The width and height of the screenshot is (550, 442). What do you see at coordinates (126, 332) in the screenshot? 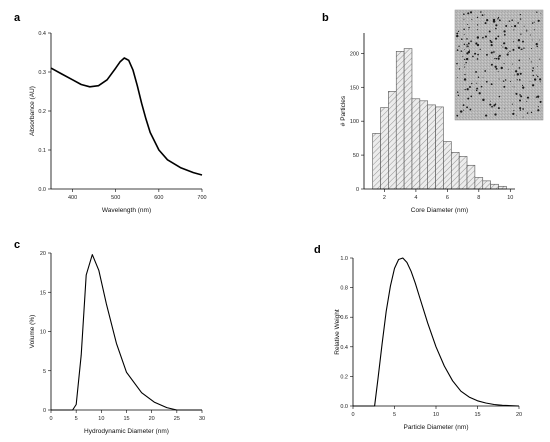
I see `panel-c-series-line` at bounding box center [126, 332].